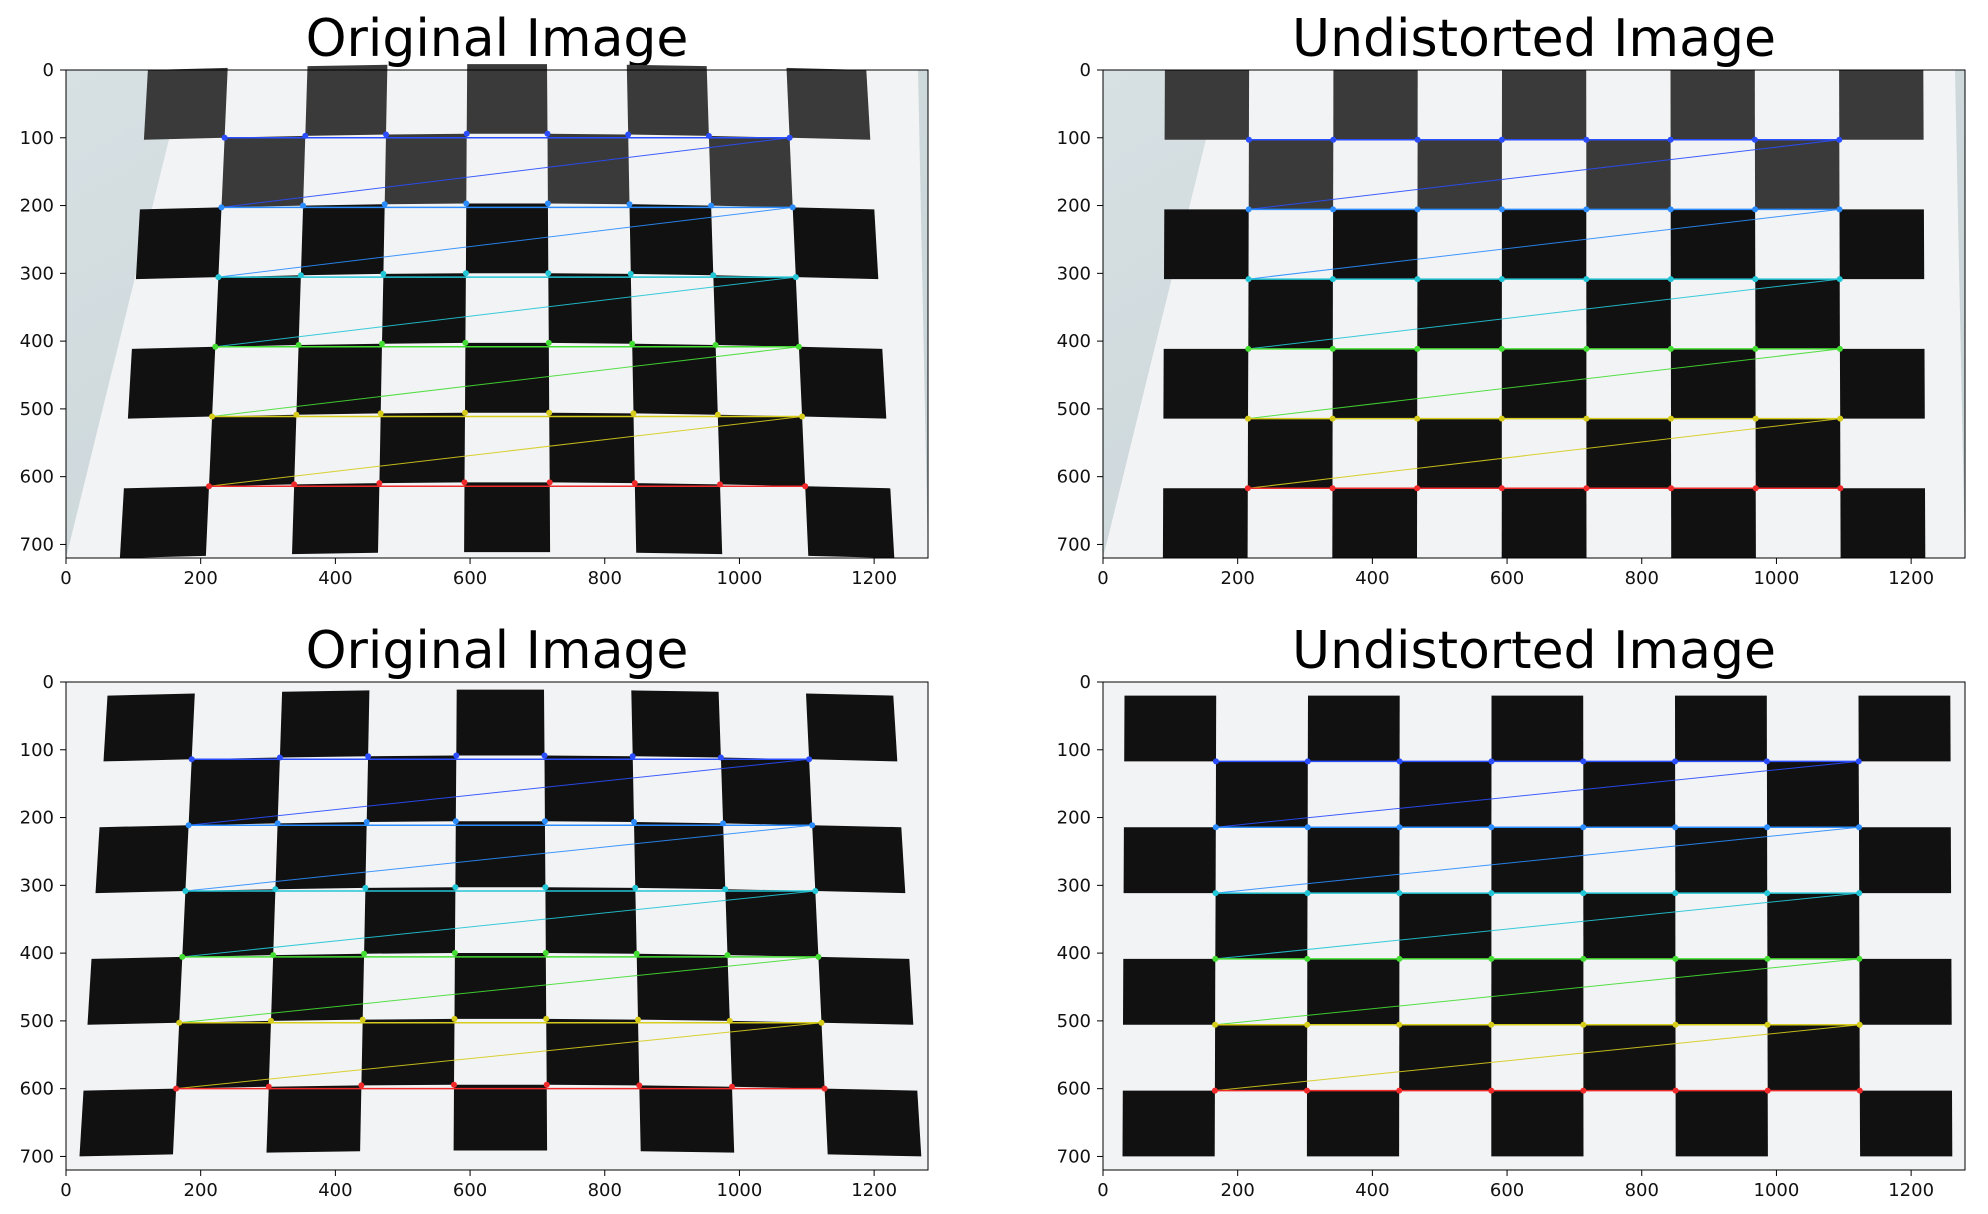  What do you see at coordinates (1085, 70) in the screenshot?
I see `y-tick-label: 0` at bounding box center [1085, 70].